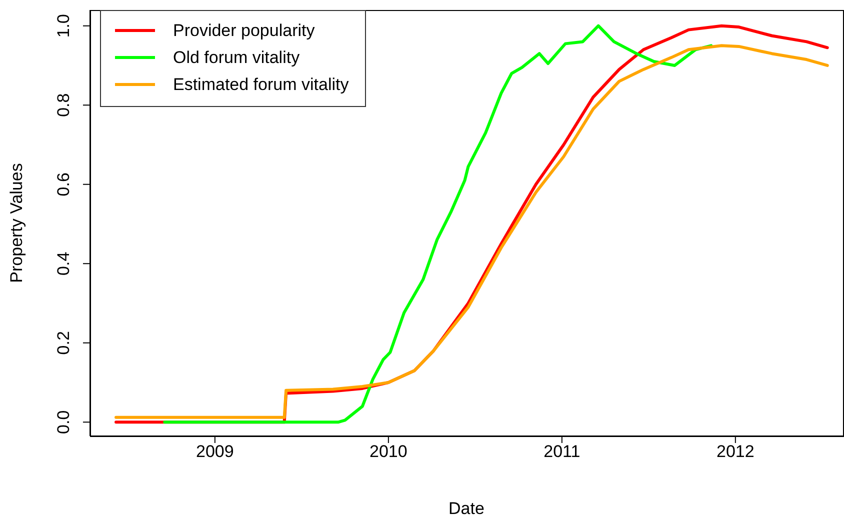 This screenshot has height=524, width=844. What do you see at coordinates (63, 184) in the screenshot?
I see `y-tick-label: 0.6` at bounding box center [63, 184].